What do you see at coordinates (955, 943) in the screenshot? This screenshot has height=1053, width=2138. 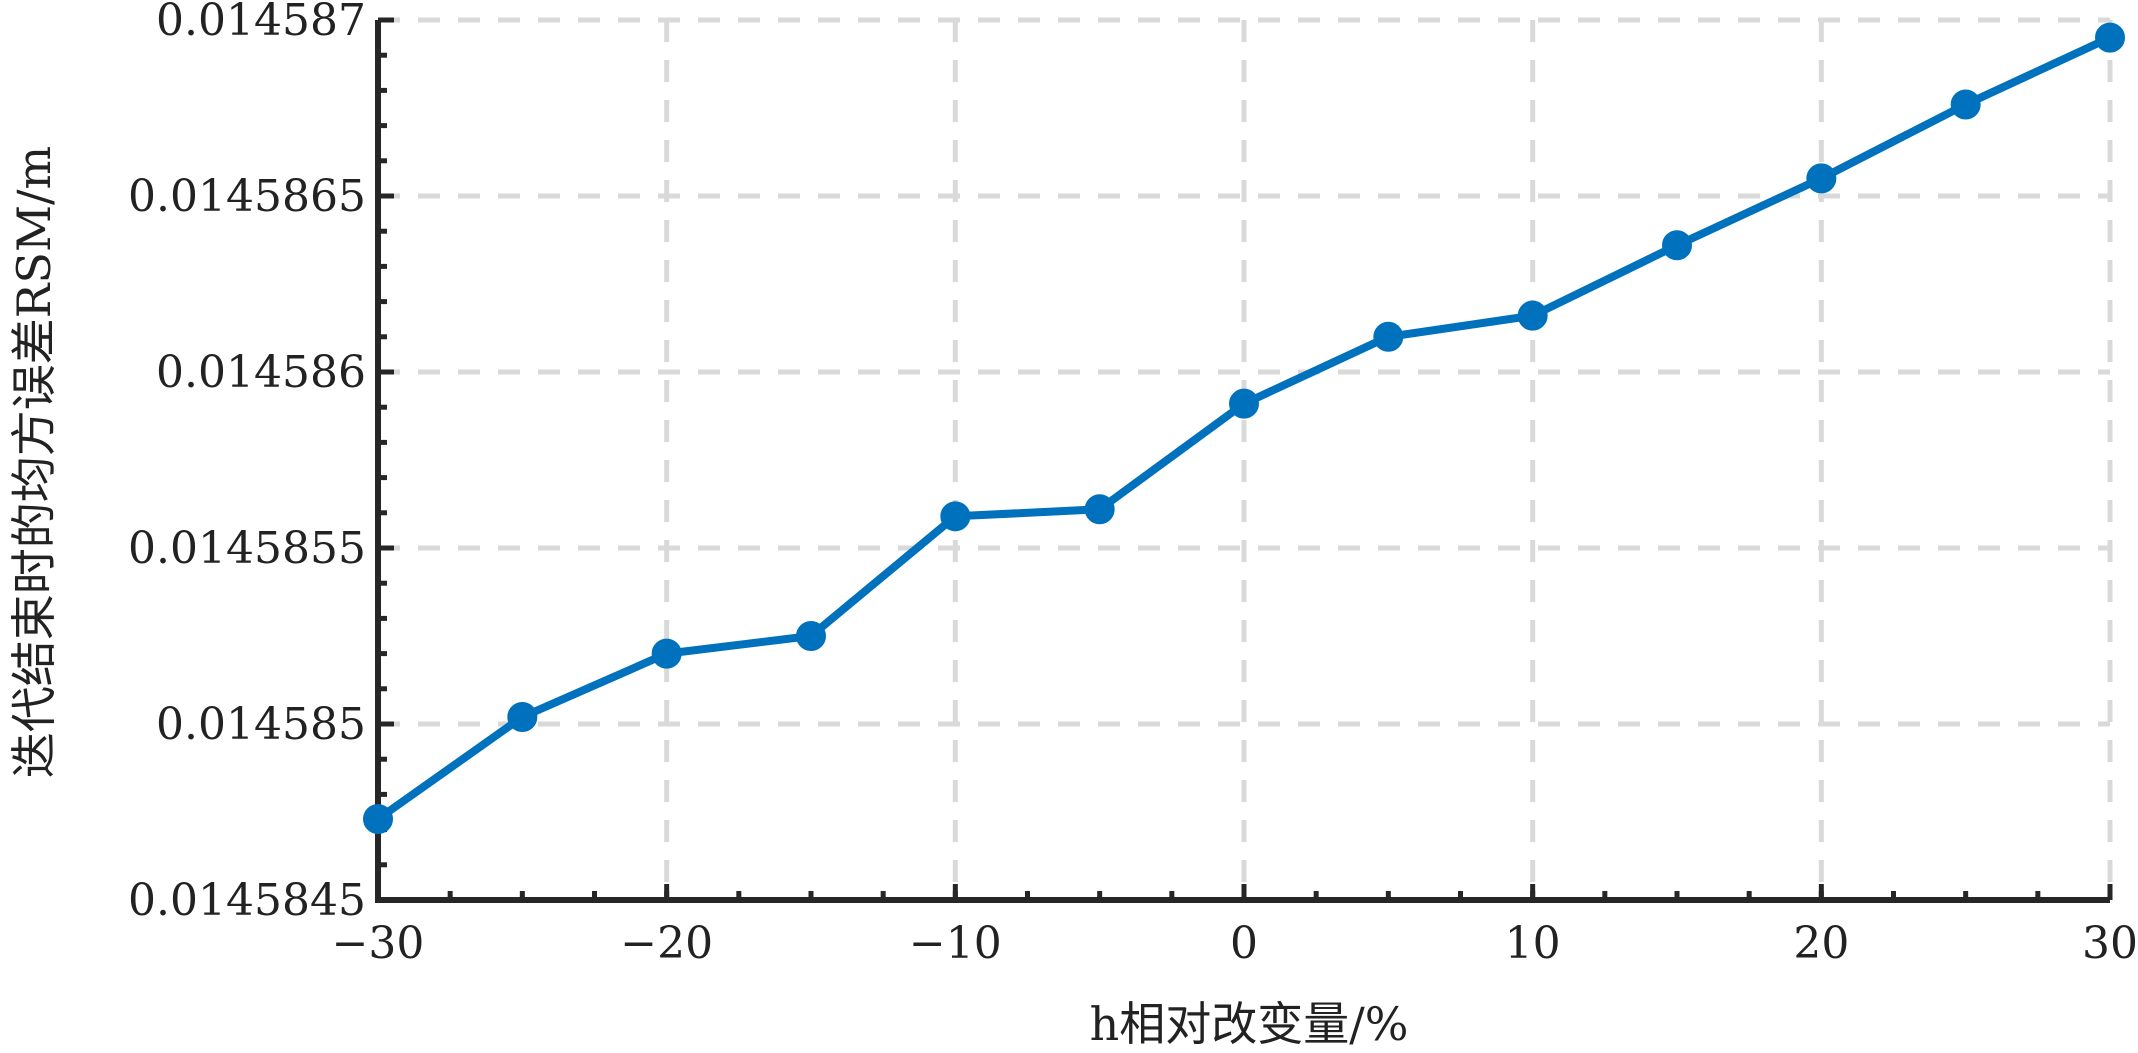 I see `x-tick-label: −10` at bounding box center [955, 943].